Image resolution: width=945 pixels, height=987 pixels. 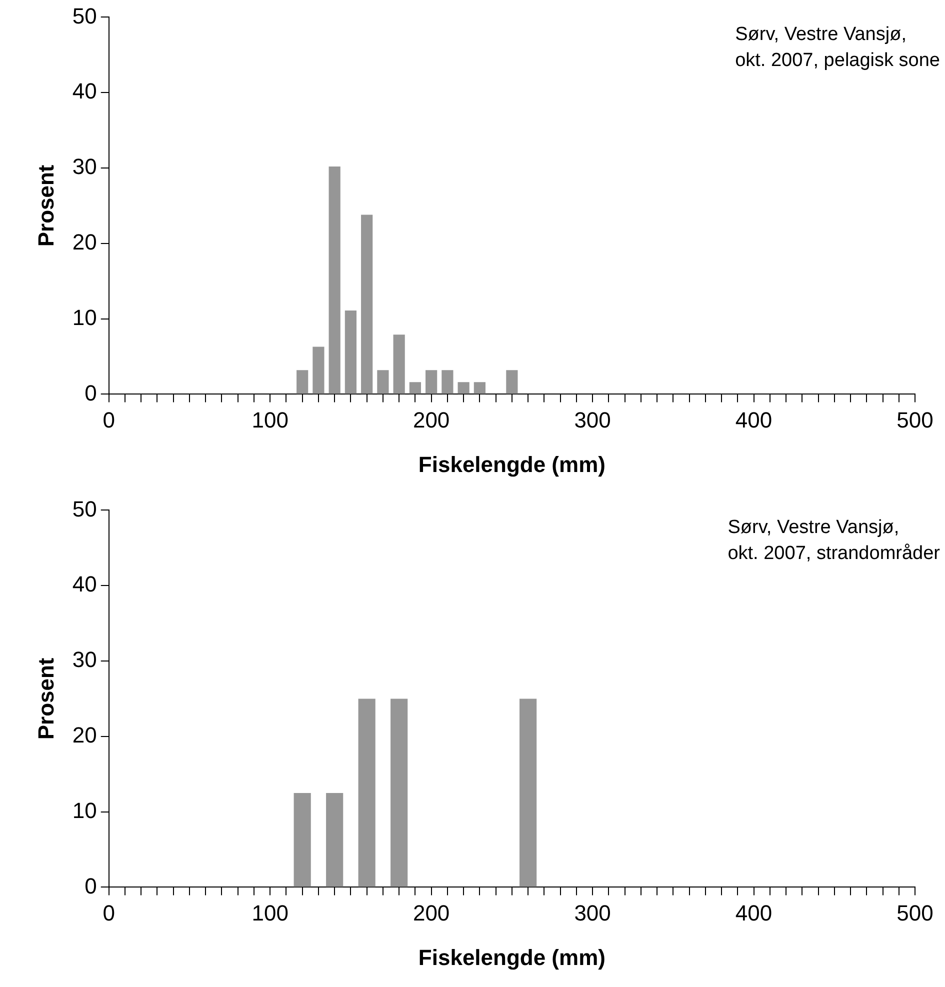 What do you see at coordinates (834, 540) in the screenshot?
I see `annotation: Sørv, Vestre Vansjø, okt. 2007, strandområder` at bounding box center [834, 540].